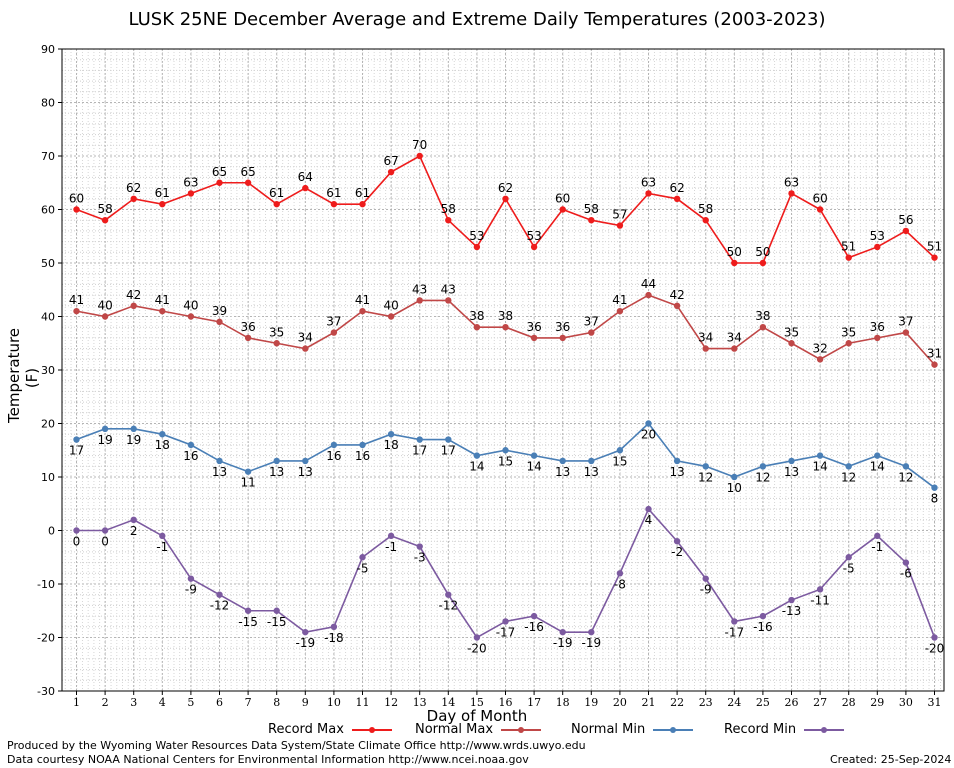  I want to click on data-label: 57, so click(619, 215).